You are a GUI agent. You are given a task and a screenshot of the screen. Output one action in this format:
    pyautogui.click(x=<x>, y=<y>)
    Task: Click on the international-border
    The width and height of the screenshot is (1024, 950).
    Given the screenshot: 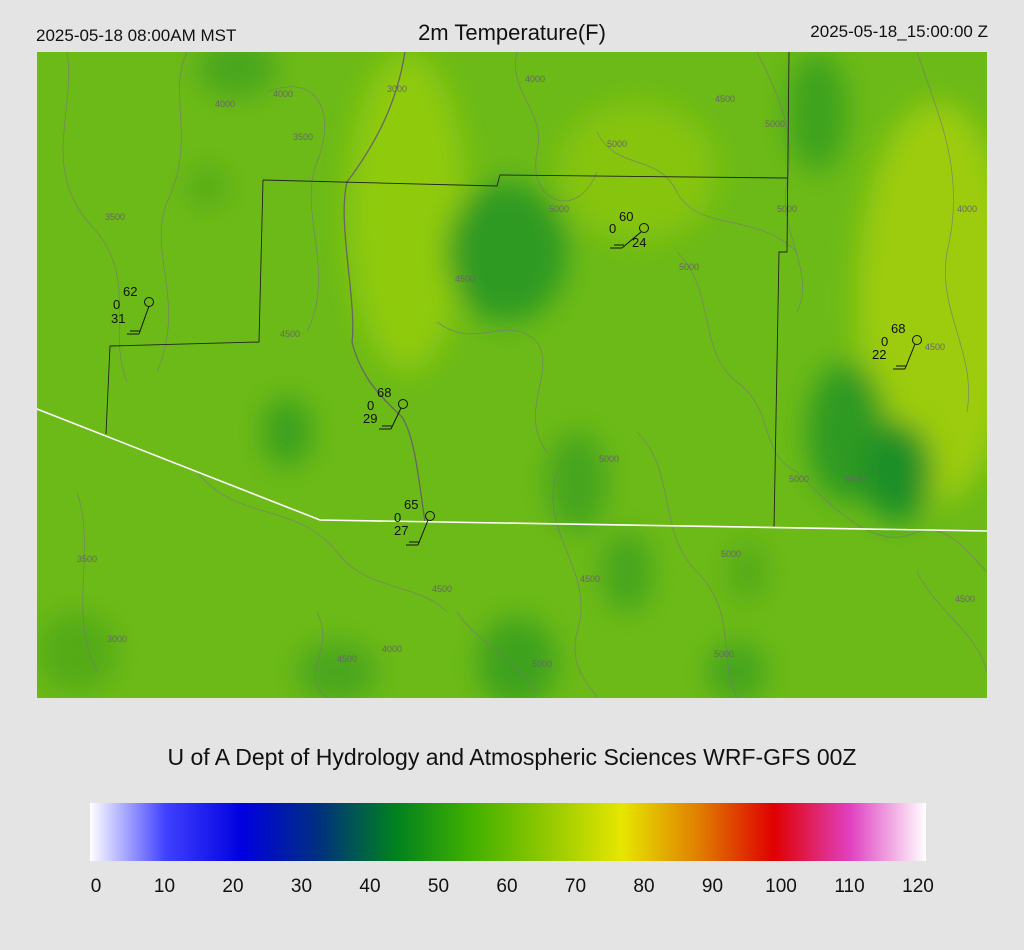 What is the action you would take?
    pyautogui.click(x=512, y=470)
    